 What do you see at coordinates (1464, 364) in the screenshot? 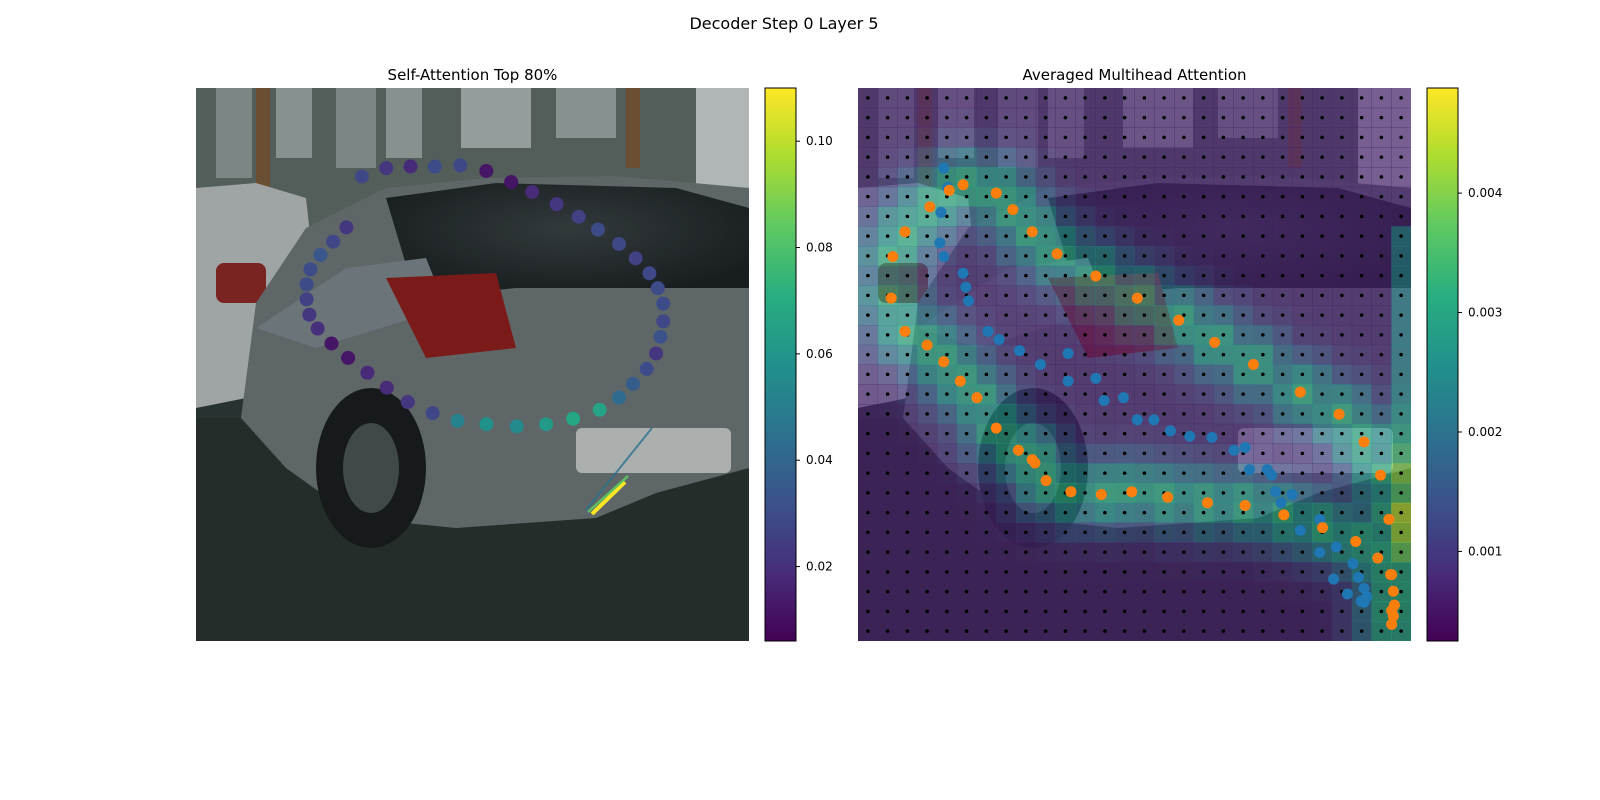
I see `right-colorbar: 0.001 0.002 0.003 0.004` at bounding box center [1464, 364].